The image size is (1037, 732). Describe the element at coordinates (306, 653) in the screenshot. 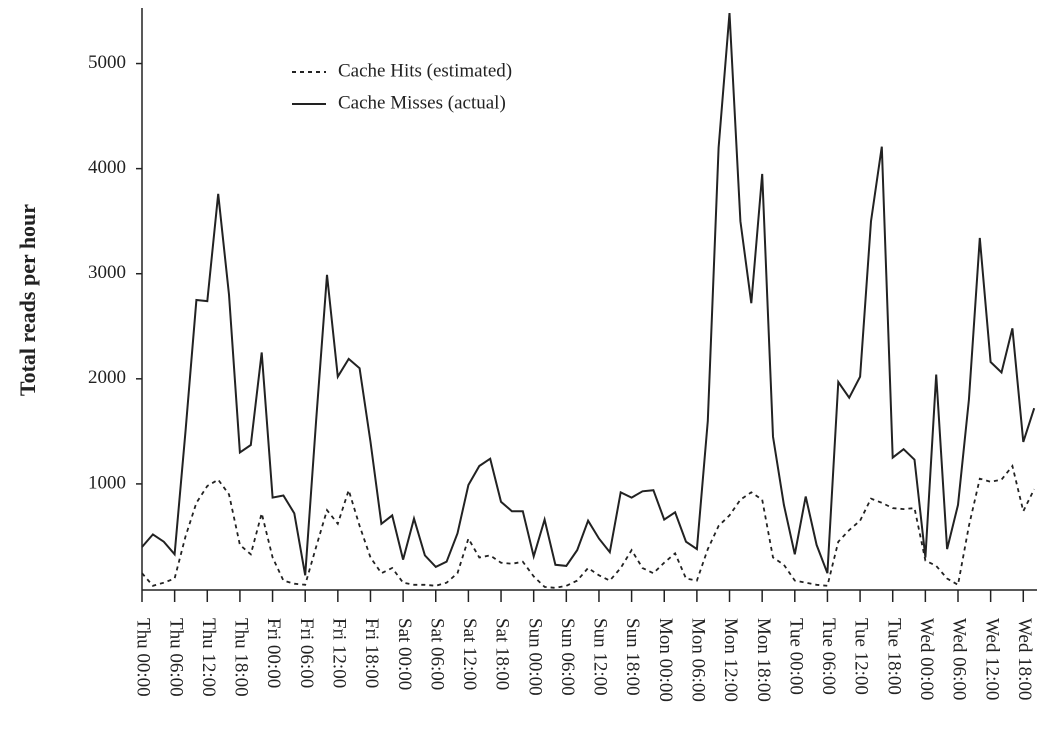

I see `x-tick-label: Fri 06:00` at that location.